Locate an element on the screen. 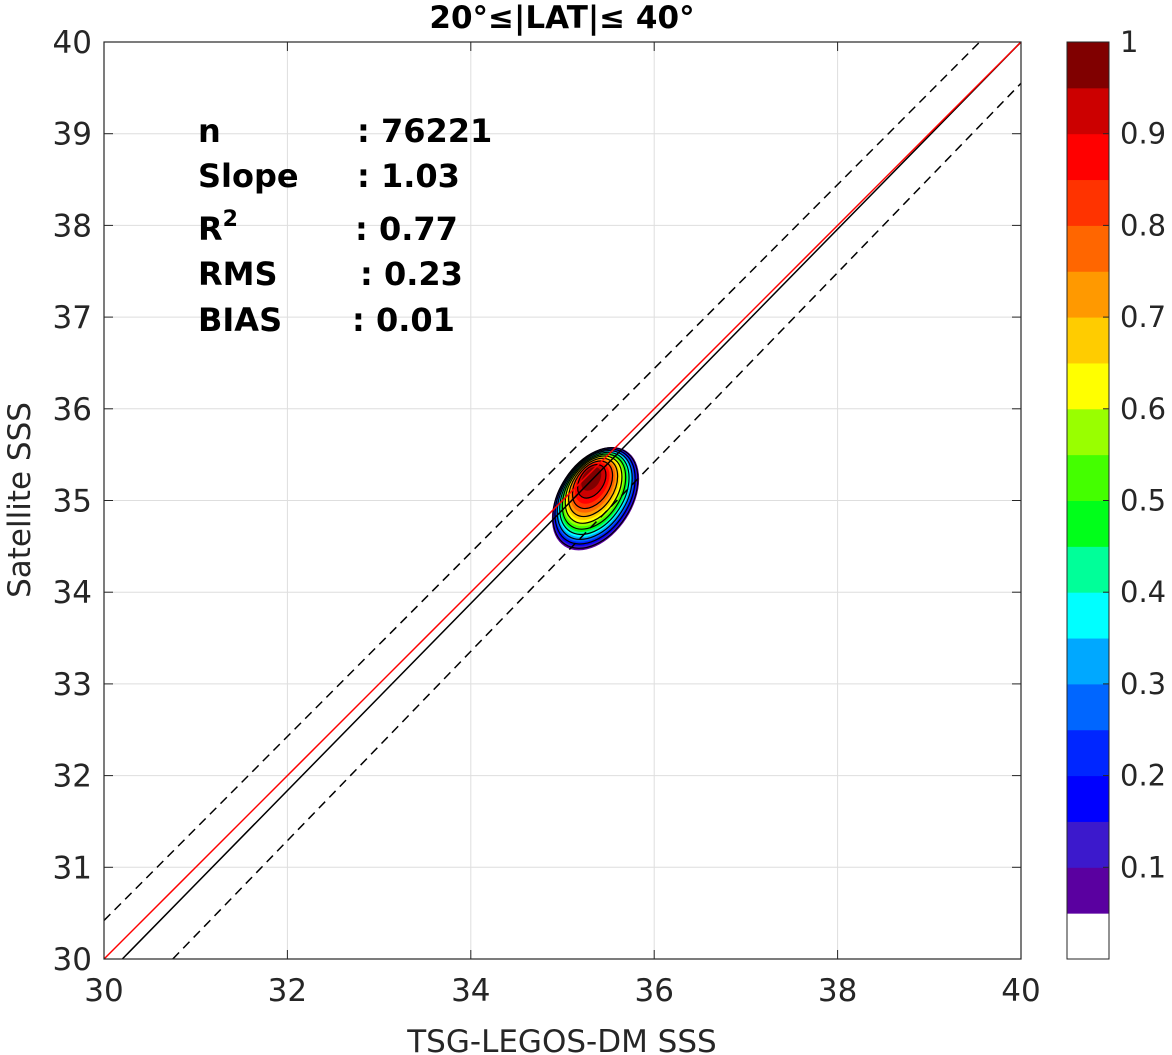 This screenshot has width=1172, height=1055. y-tick-label: 32 is located at coordinates (72, 777).